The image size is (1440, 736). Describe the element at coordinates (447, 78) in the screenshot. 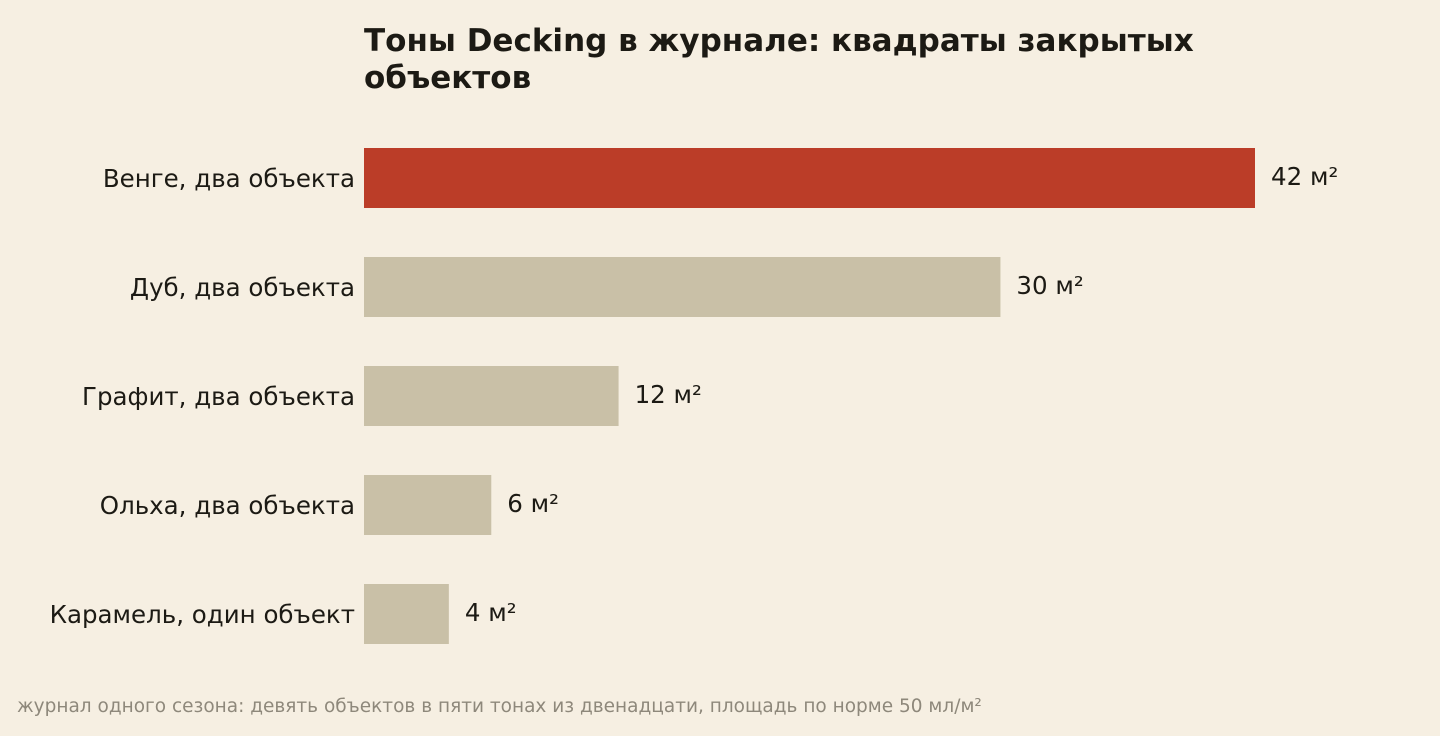

I see `chart-title-line-2: объектов` at that location.